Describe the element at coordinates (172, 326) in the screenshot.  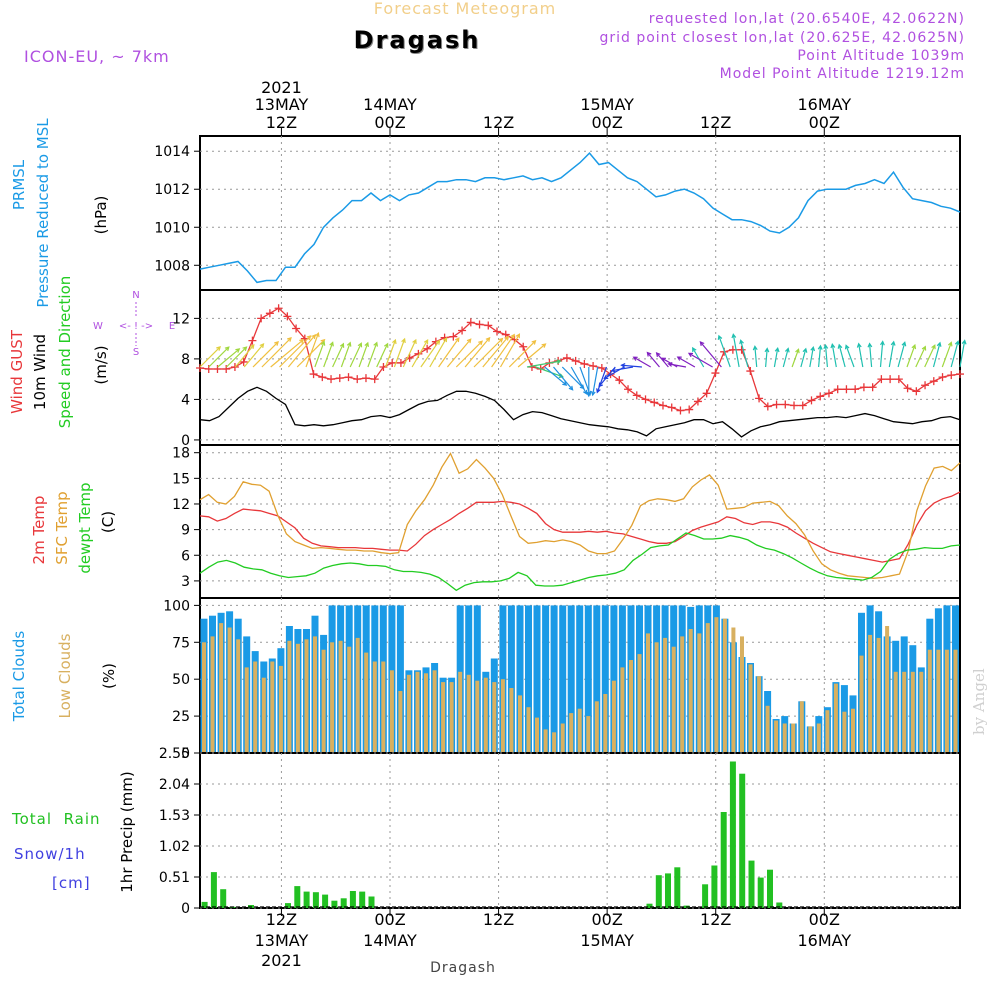
I see `compass-e: E` at that location.